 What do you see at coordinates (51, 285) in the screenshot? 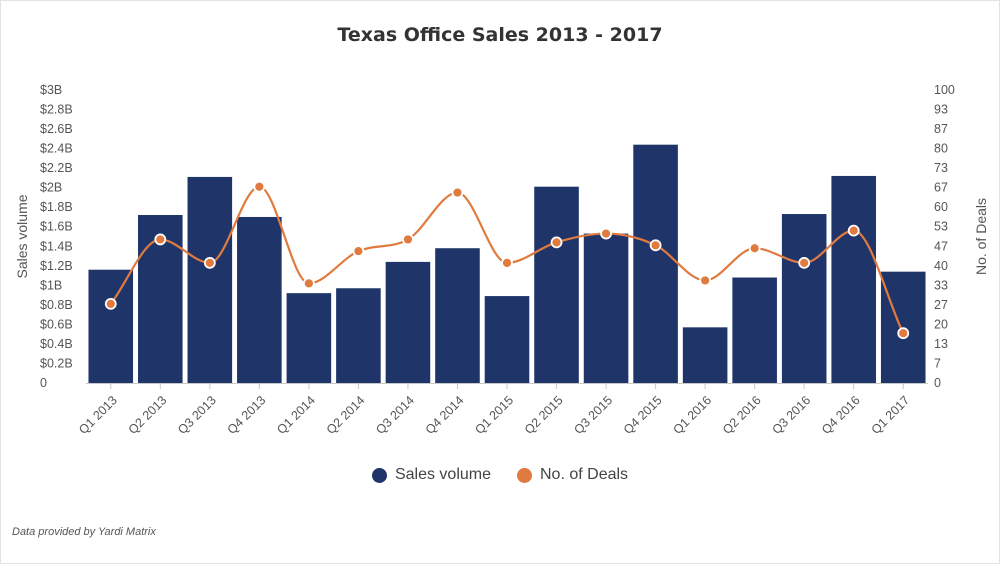
I see `left-axis-tick-label: $1B` at bounding box center [51, 285].